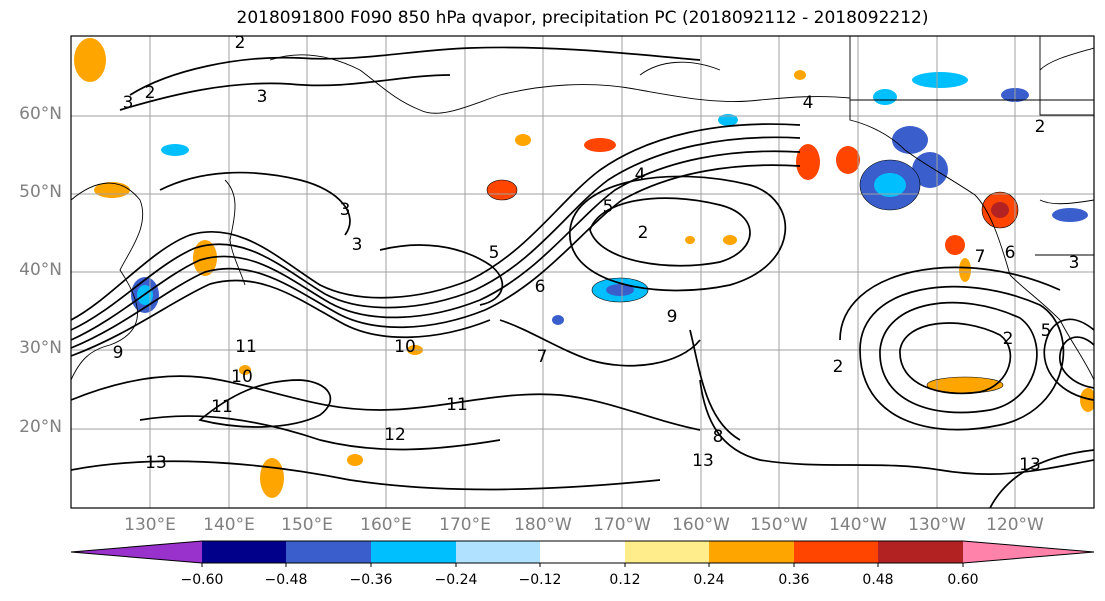  What do you see at coordinates (878, 580) in the screenshot?
I see `colorbar-tick-label: 0.48` at bounding box center [878, 580].